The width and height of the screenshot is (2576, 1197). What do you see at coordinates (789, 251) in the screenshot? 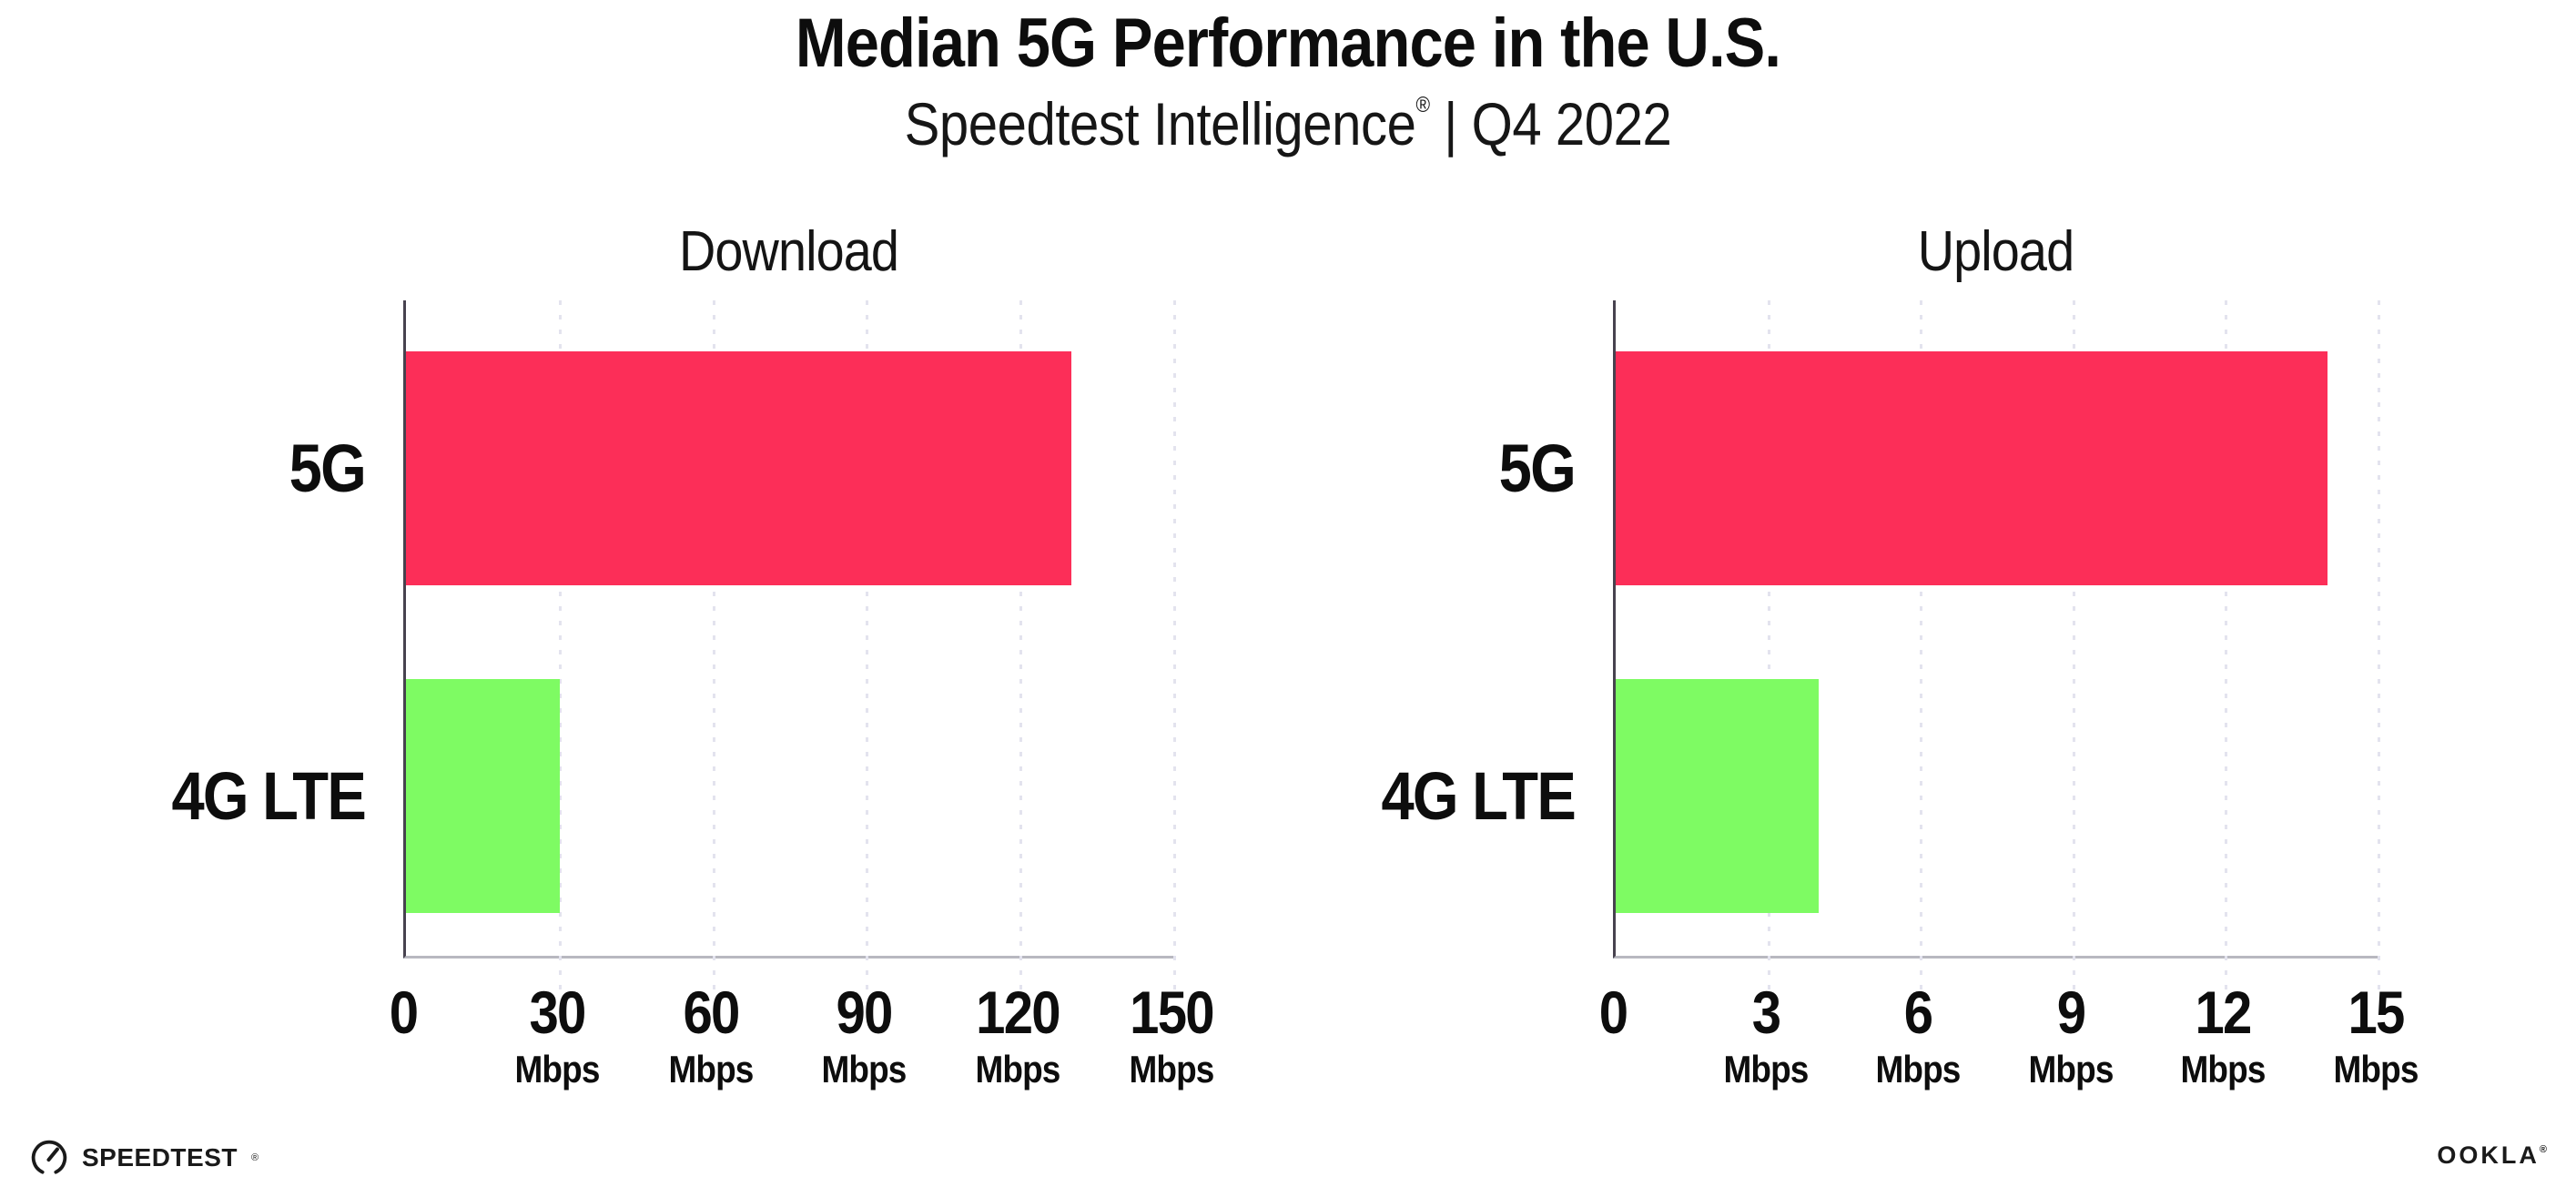
I see `download-chart-title: Download` at bounding box center [789, 251].